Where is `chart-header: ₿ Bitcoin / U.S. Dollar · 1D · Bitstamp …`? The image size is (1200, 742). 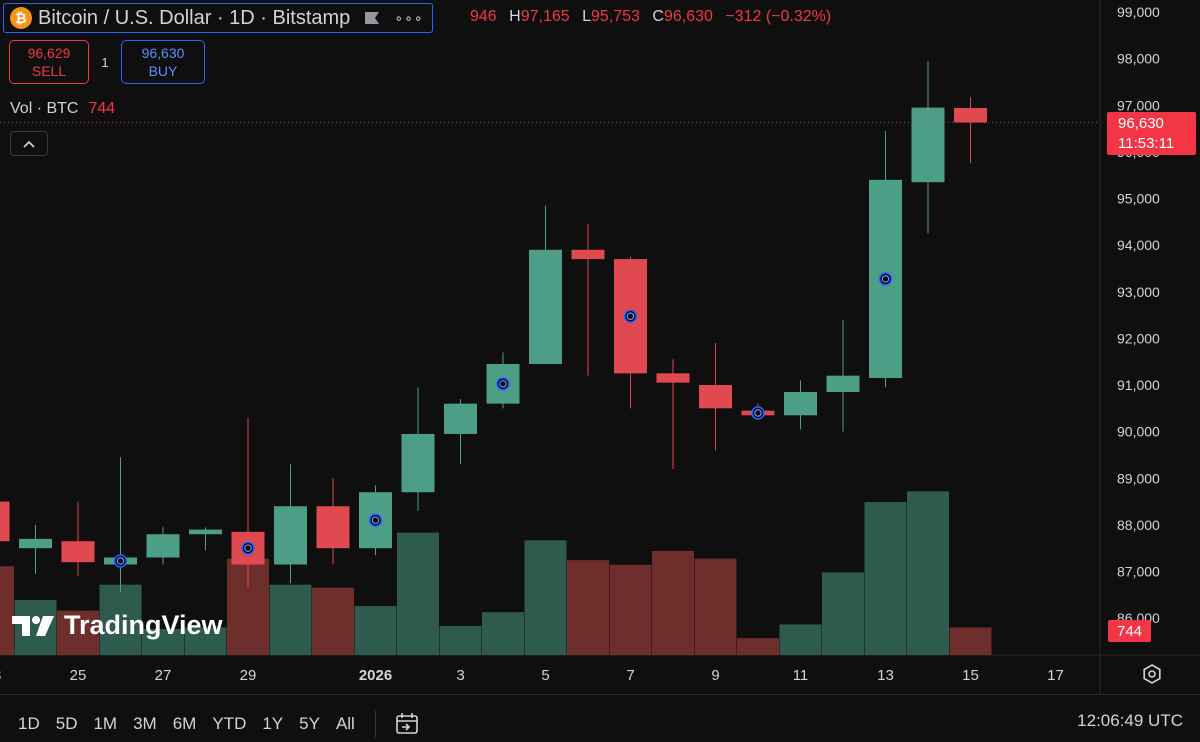
chart-header: ₿ Bitcoin / U.S. Dollar · 1D · Bitstamp … is located at coordinates (218, 18).